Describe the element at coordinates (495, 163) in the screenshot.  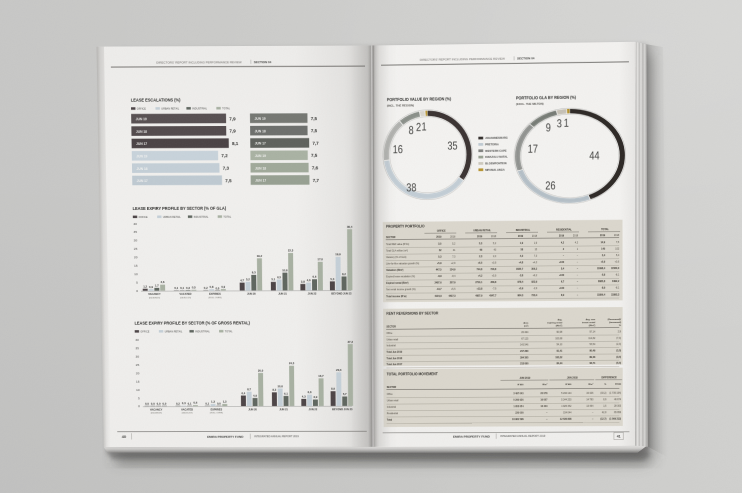
I see `svg-text: BLOEMFONTEIN` at that location.